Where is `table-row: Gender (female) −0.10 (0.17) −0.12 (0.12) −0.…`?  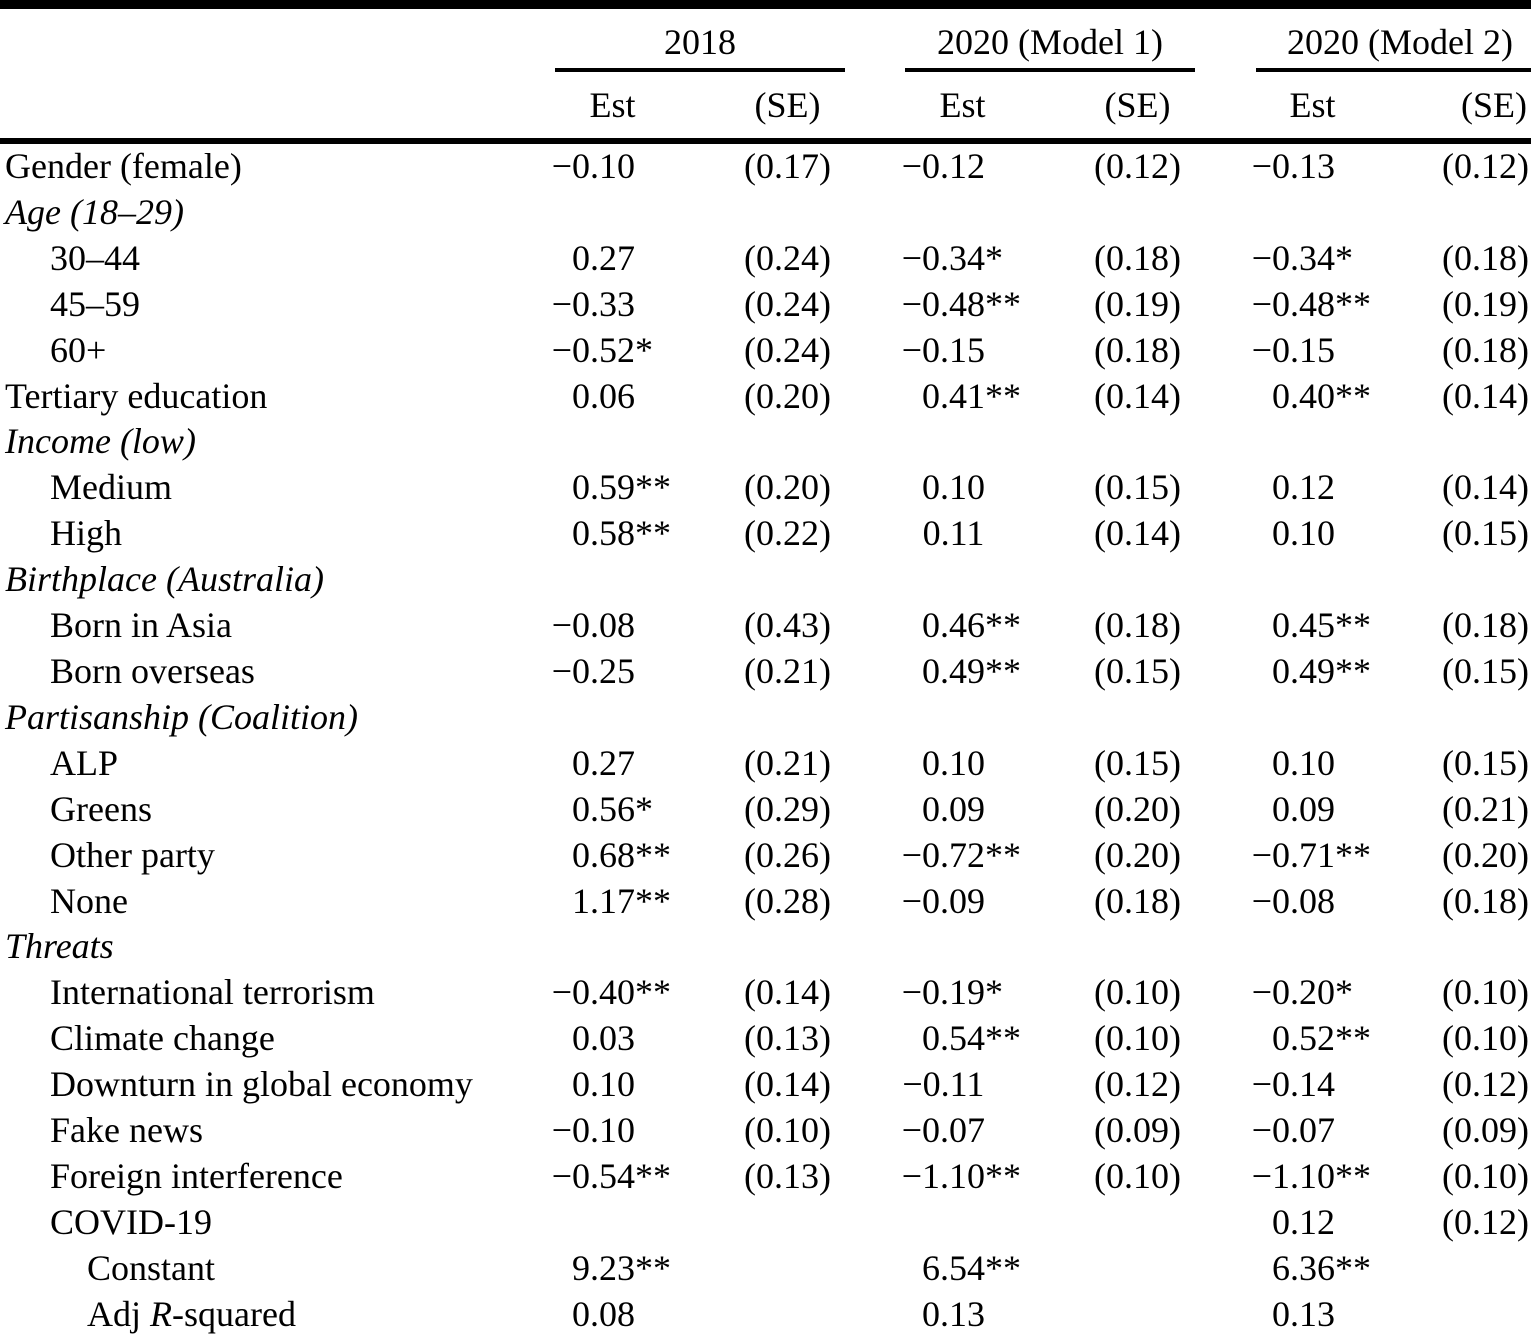
table-row: Gender (female) −0.10 (0.17) −0.12 (0.12) −0.… is located at coordinates (765, 165).